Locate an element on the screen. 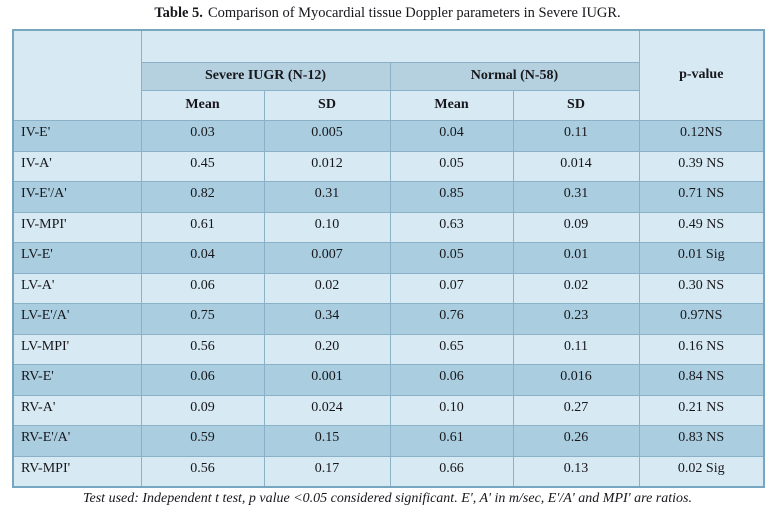  table-row: RV-A' 0.09 0.024 0.10 0.27 0.21 NS is located at coordinates (388, 410).